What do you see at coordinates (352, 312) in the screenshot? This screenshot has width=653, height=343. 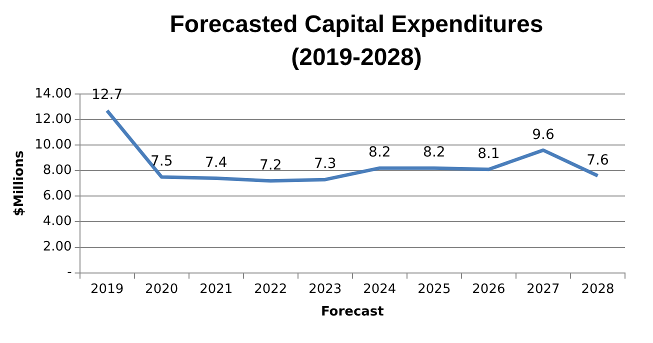 I see `x-axis-title: Forecast` at bounding box center [352, 312].